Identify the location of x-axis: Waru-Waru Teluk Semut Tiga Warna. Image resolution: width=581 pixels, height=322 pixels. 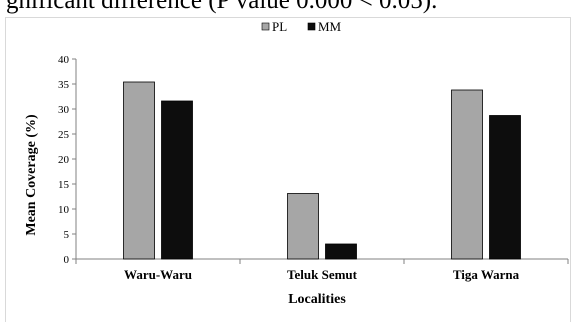
(322, 270).